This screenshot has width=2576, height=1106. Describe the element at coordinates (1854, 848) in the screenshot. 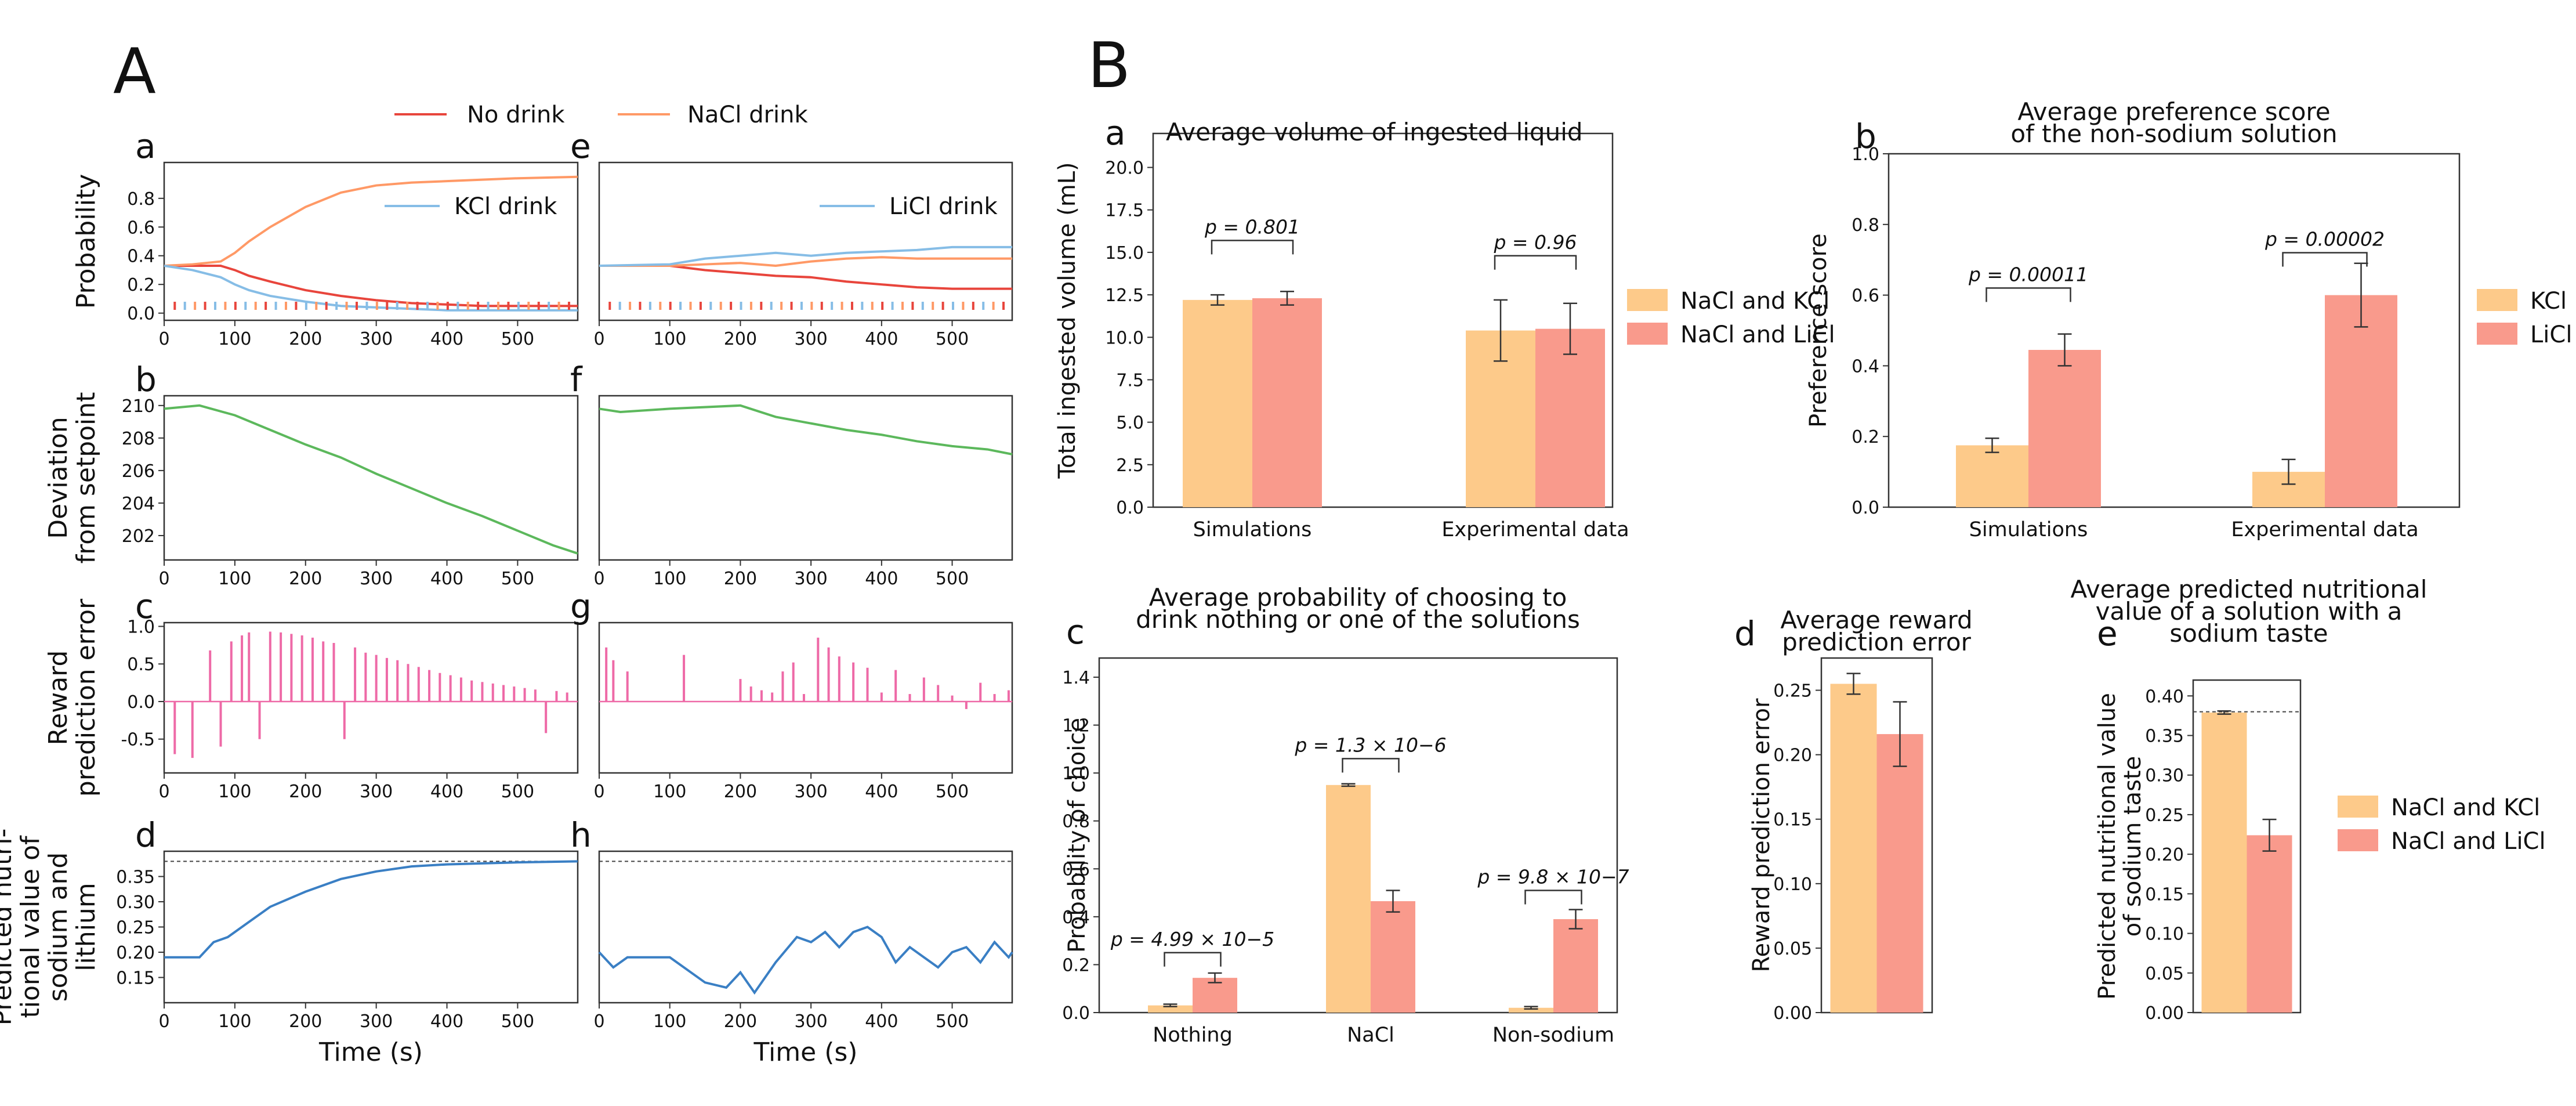

I see `panel-bd-bar-nacl-and-kcl` at that location.